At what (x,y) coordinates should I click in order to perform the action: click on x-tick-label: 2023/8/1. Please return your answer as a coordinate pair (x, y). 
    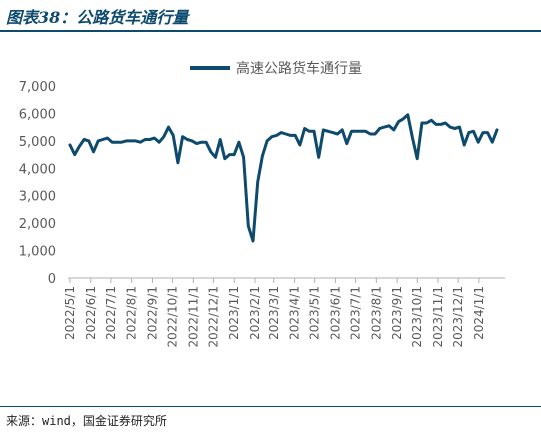
    Looking at the image, I should click on (376, 313).